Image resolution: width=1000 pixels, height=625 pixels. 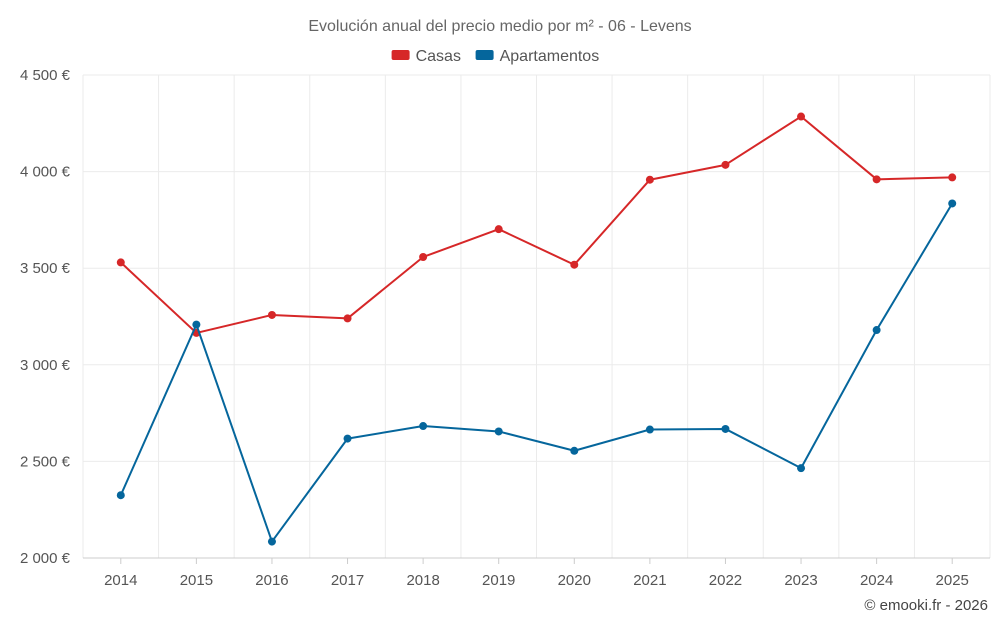 I want to click on x-tick-label: 2015, so click(x=196, y=580).